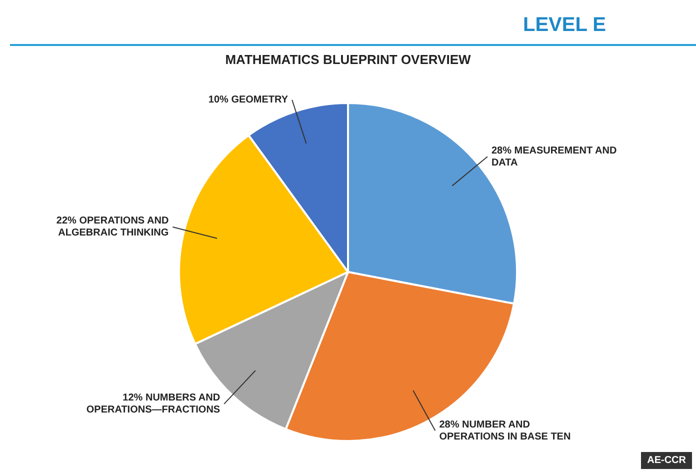  I want to click on chart-title: MATHEMATICS BLUEPRINT OVERVIEW, so click(348, 59).